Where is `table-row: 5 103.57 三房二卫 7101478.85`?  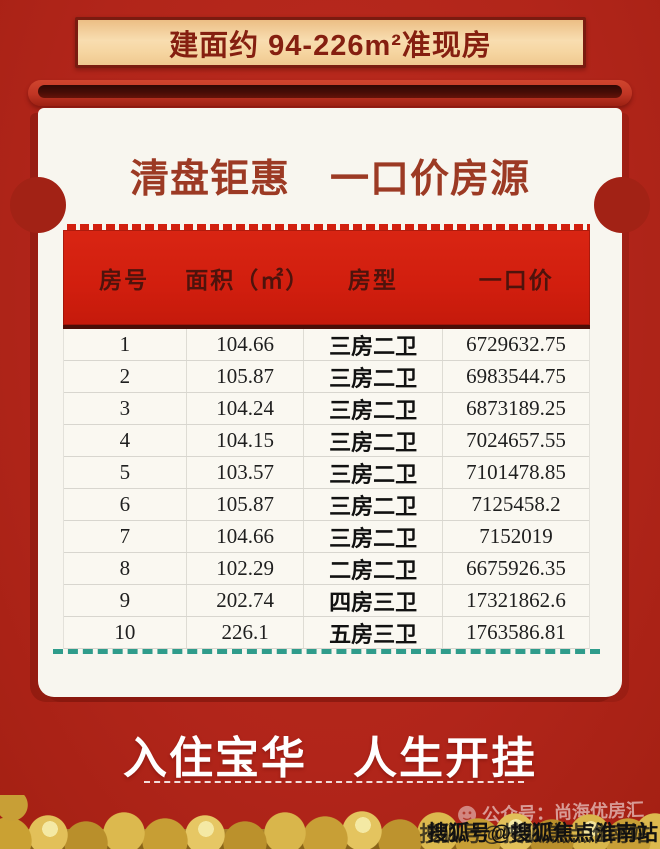
table-row: 5 103.57 三房二卫 7101478.85 is located at coordinates (326, 473).